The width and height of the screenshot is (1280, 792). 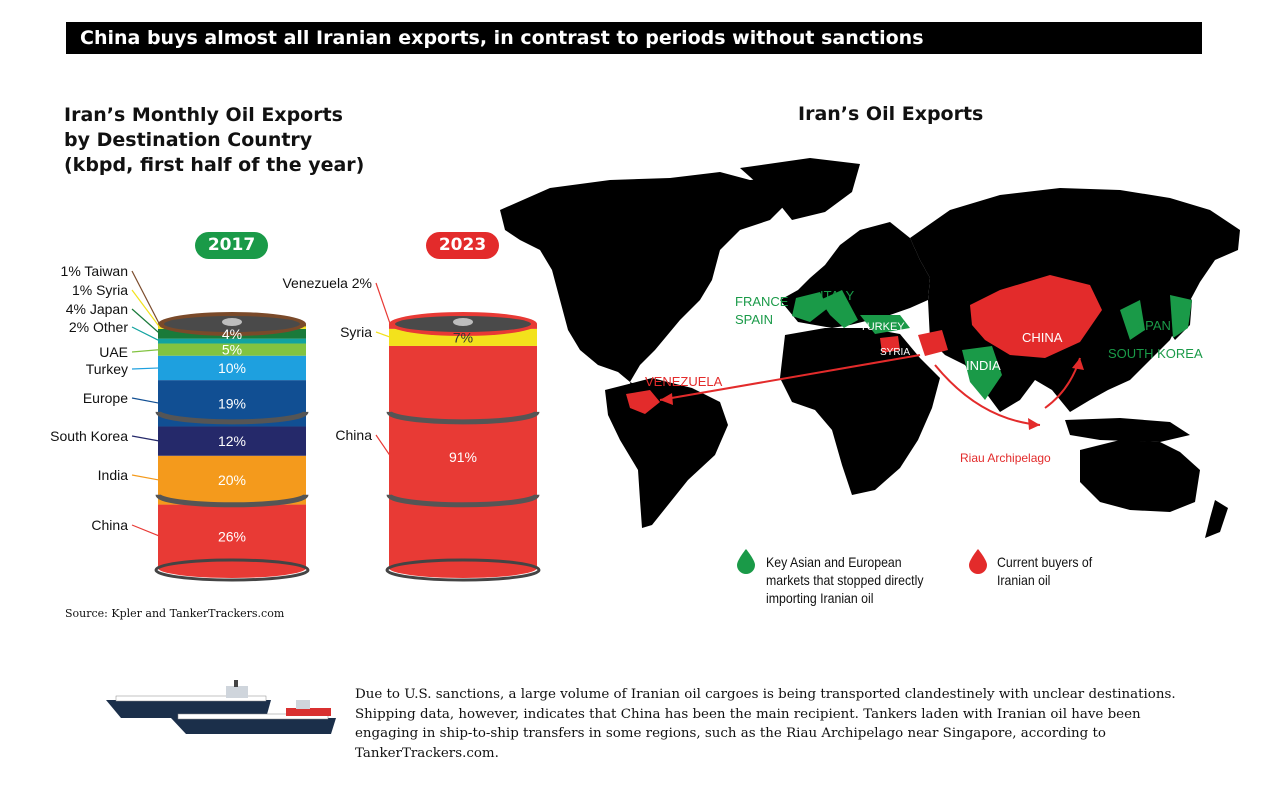 I want to click on data-label-2017-japan: 4%, so click(x=232, y=334).